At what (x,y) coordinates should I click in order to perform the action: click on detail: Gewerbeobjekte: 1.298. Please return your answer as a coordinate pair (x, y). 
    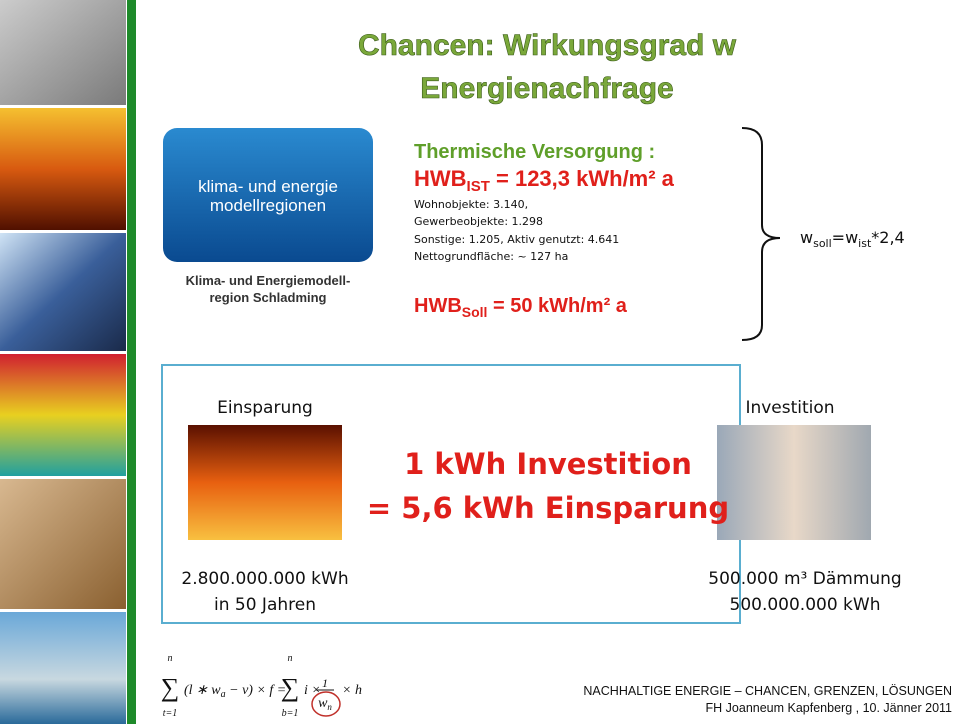
    Looking at the image, I should click on (478, 221).